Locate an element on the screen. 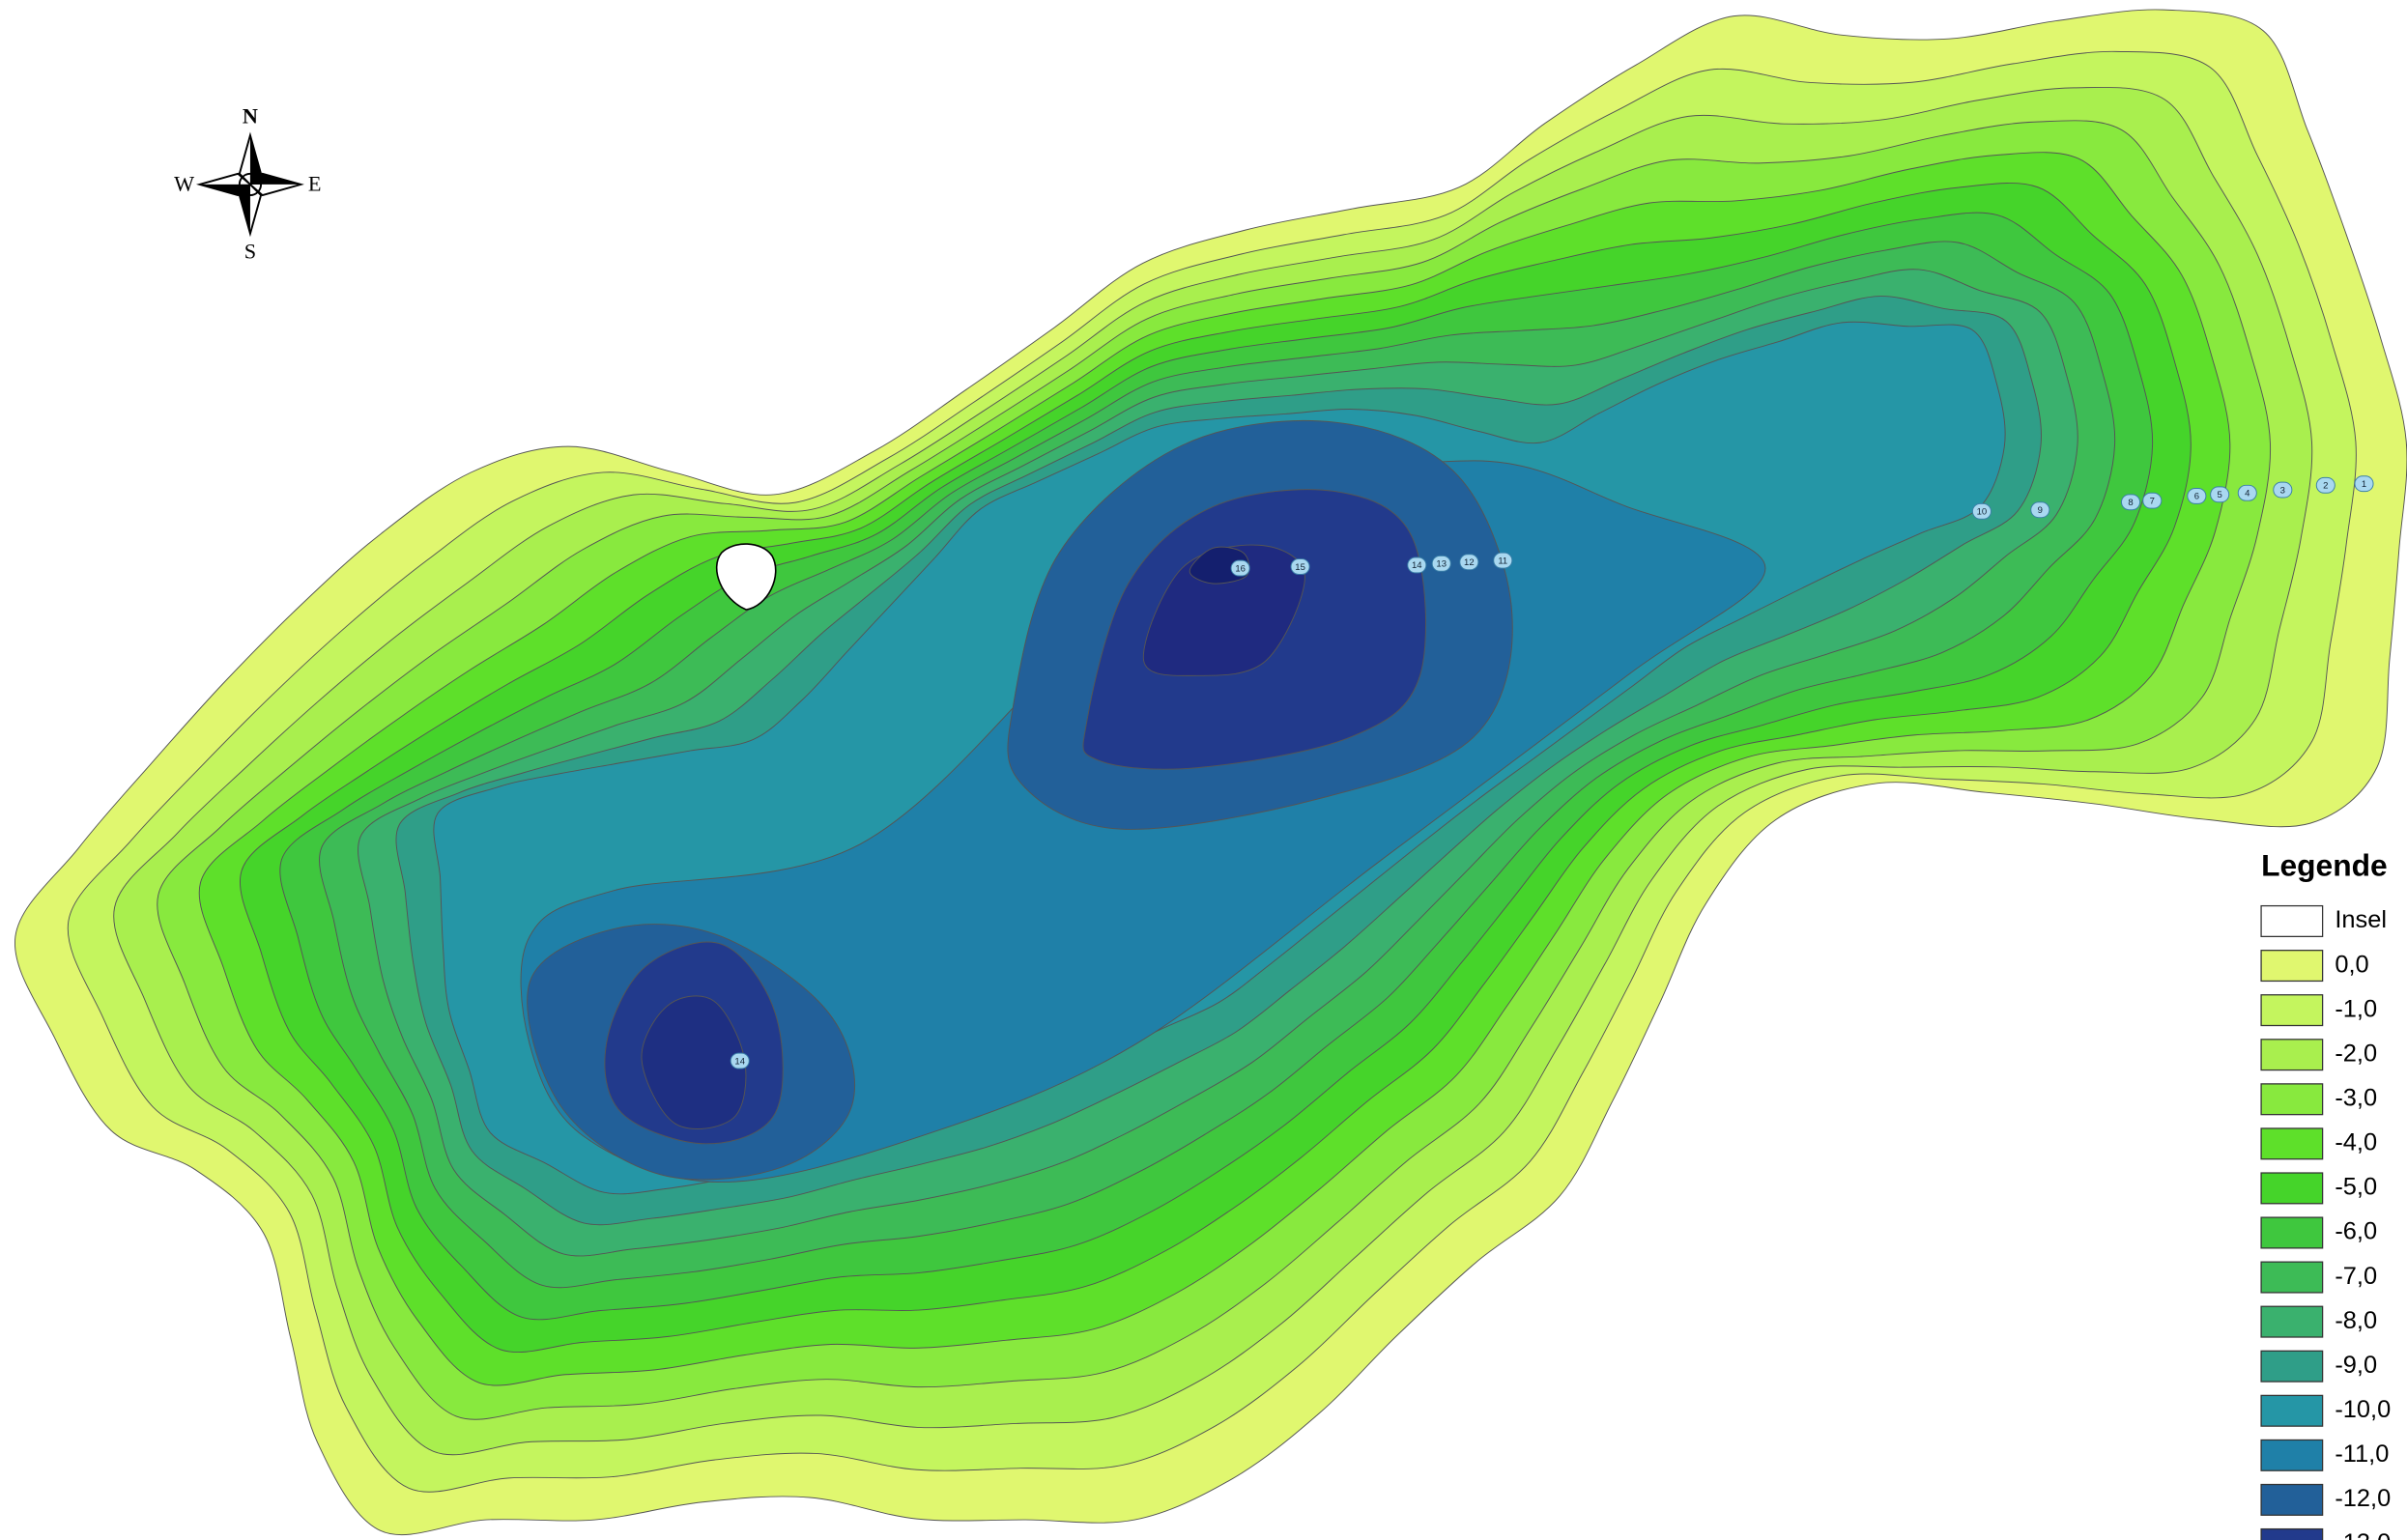 Image resolution: width=2407 pixels, height=1540 pixels. legend-label: -9,0 is located at coordinates (2356, 1365).